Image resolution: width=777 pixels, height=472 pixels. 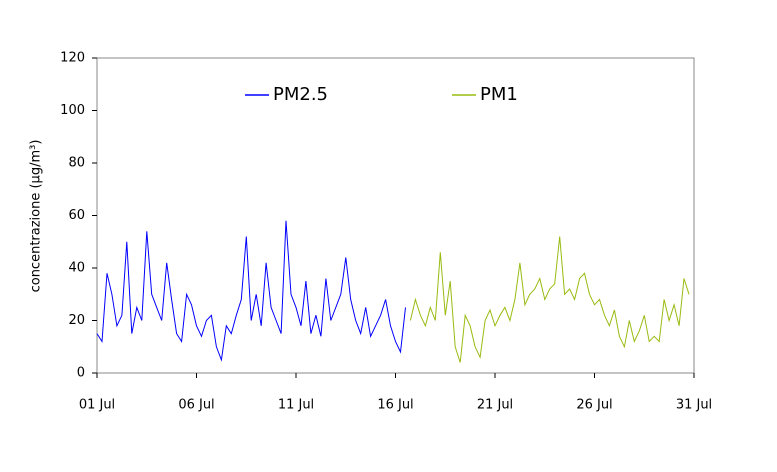 I want to click on x-tick-label: 01 Jul, so click(x=97, y=405).